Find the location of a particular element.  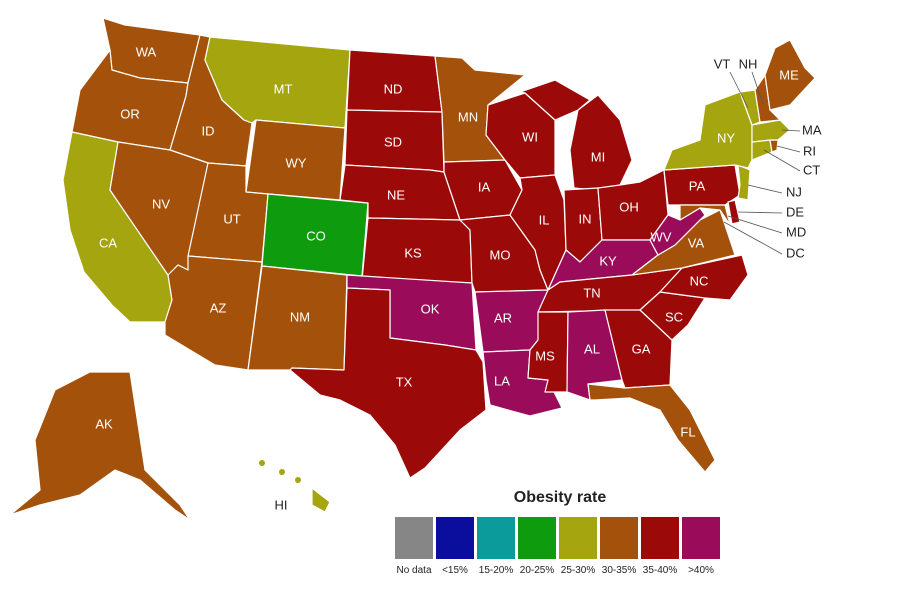

leader-ri is located at coordinates (788, 149).